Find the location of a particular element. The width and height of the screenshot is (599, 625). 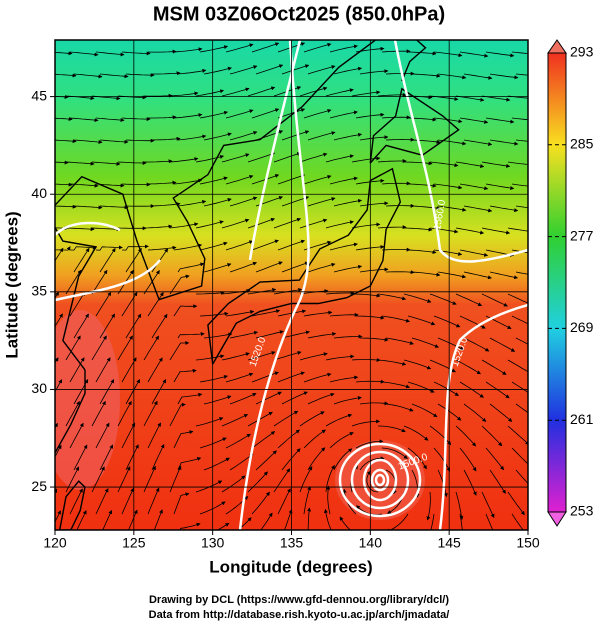

x-tick-label: 125 is located at coordinates (134, 543).